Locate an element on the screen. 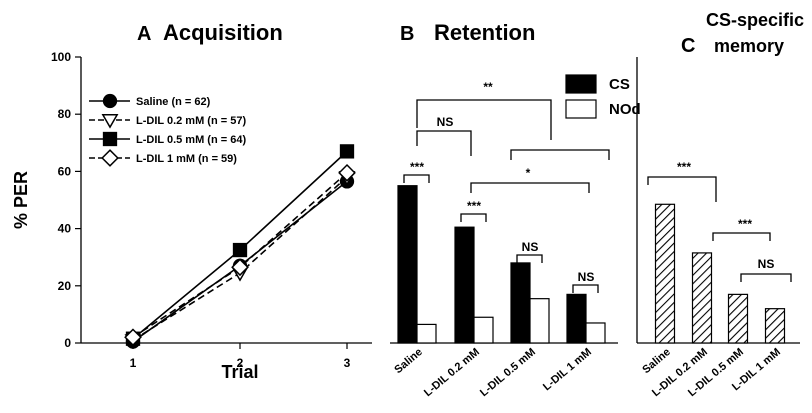  panel-b-letter: B is located at coordinates (407, 34).